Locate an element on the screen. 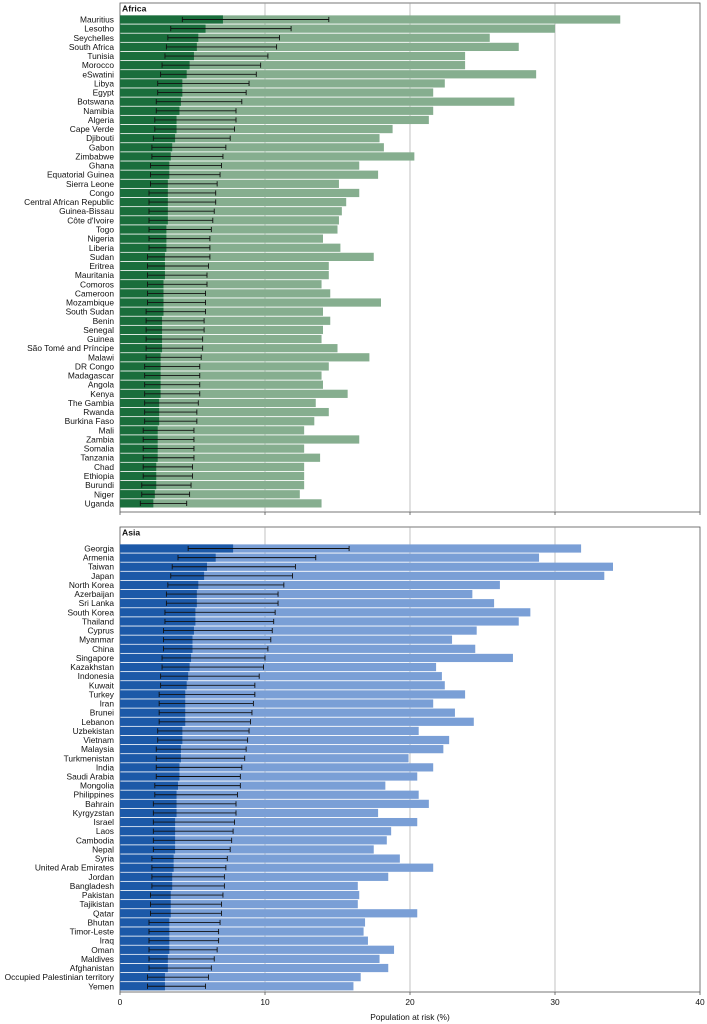 This screenshot has height=1024, width=707. bar-estimate-ethiopia is located at coordinates (138, 476).